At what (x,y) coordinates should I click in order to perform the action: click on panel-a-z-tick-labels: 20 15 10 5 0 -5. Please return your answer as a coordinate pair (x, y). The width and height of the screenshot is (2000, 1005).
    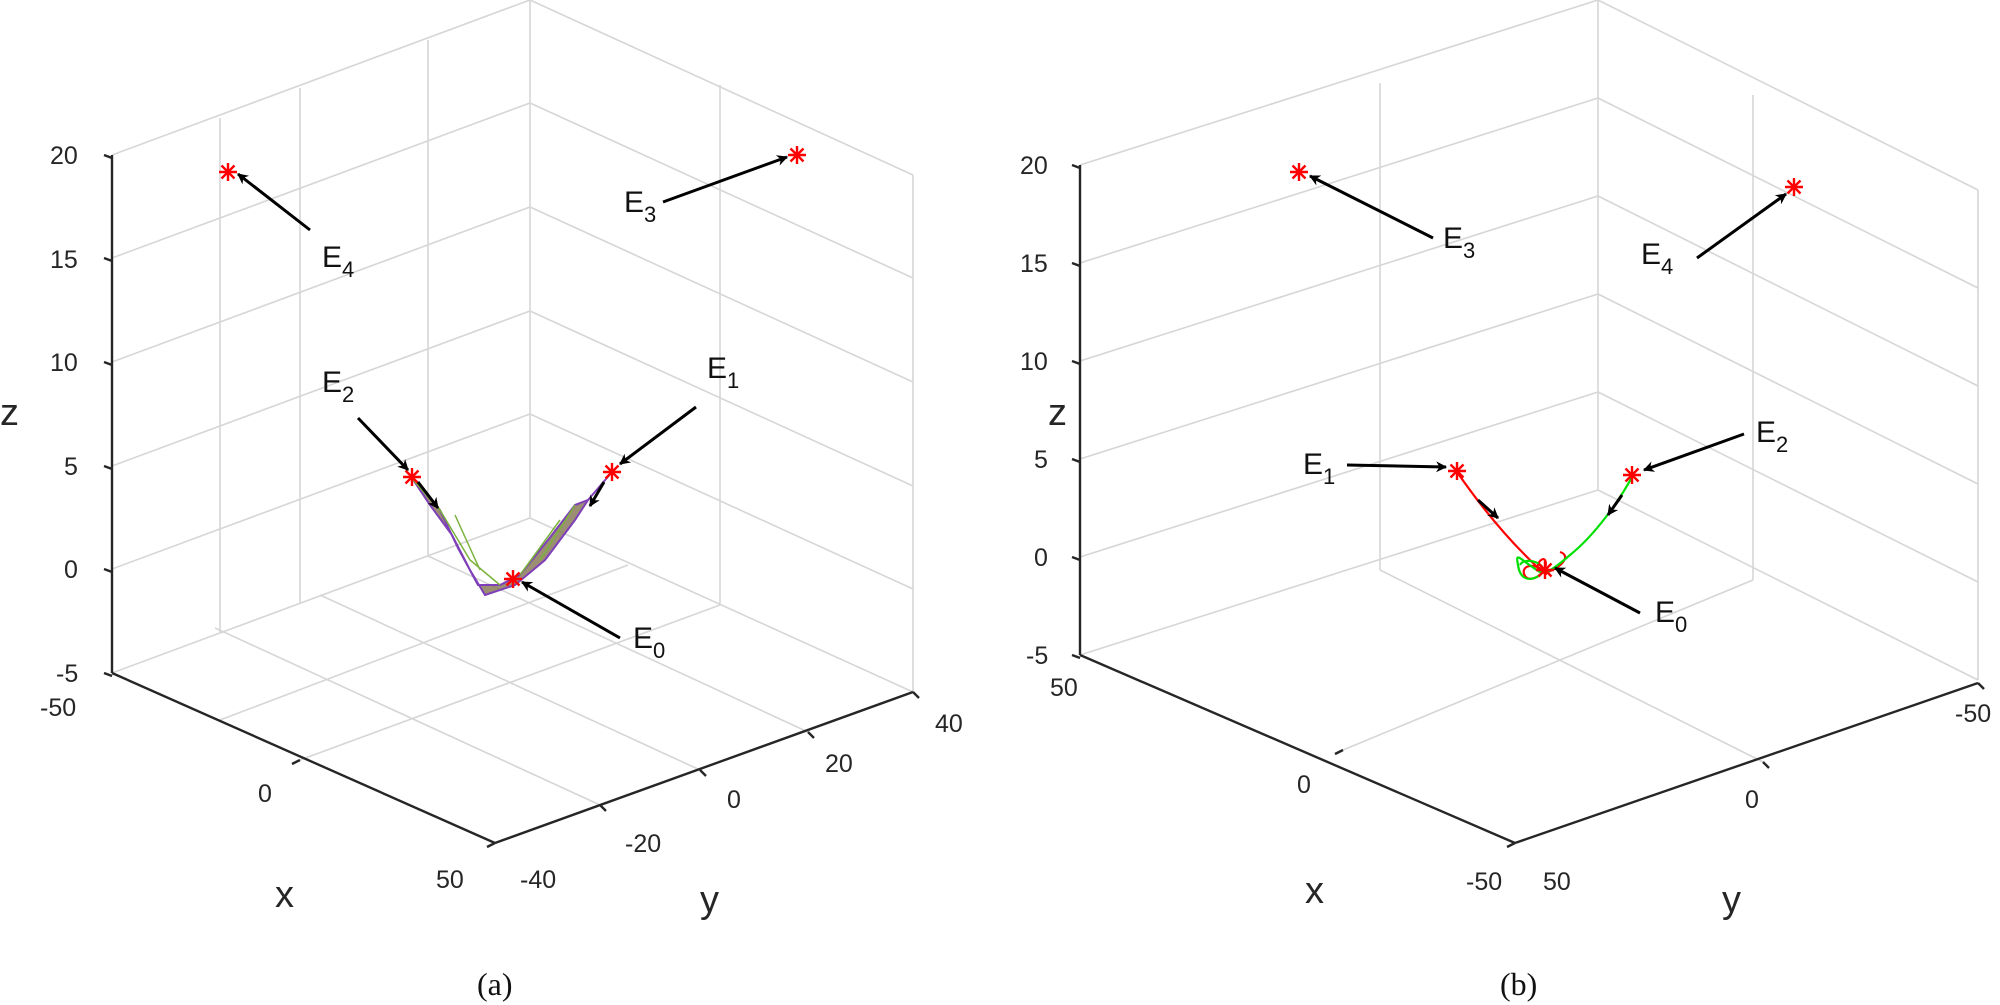
    Looking at the image, I should click on (64, 415).